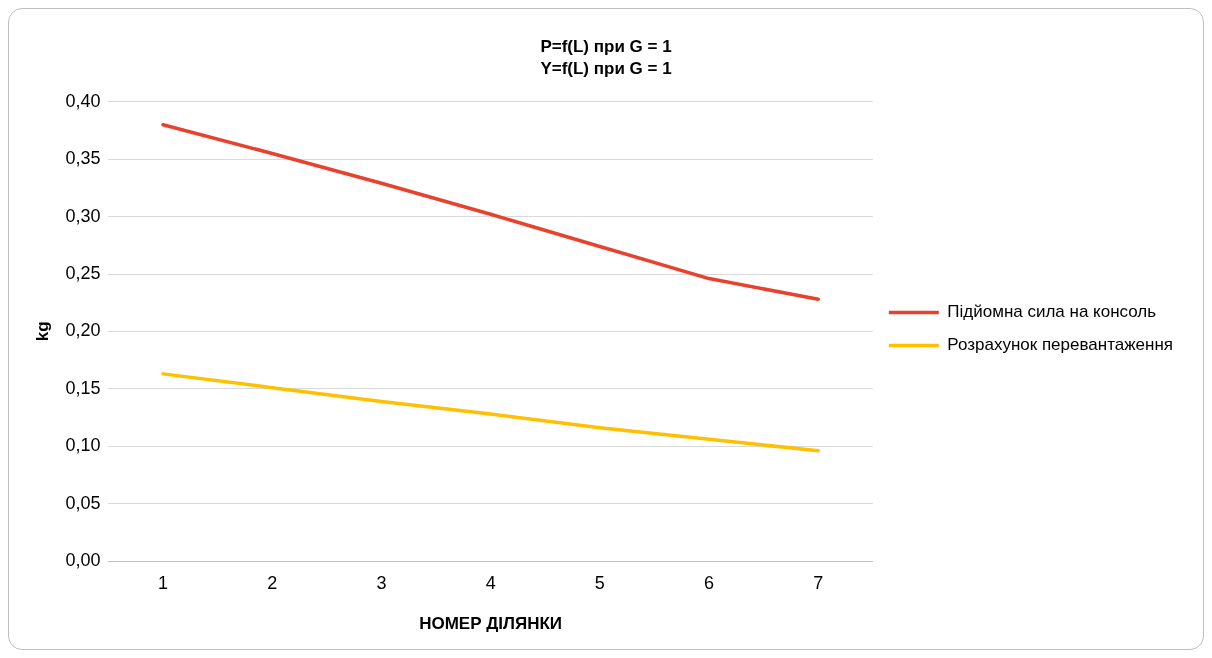 The height and width of the screenshot is (658, 1212). What do you see at coordinates (381, 582) in the screenshot?
I see `x-tick-label: 3` at bounding box center [381, 582].